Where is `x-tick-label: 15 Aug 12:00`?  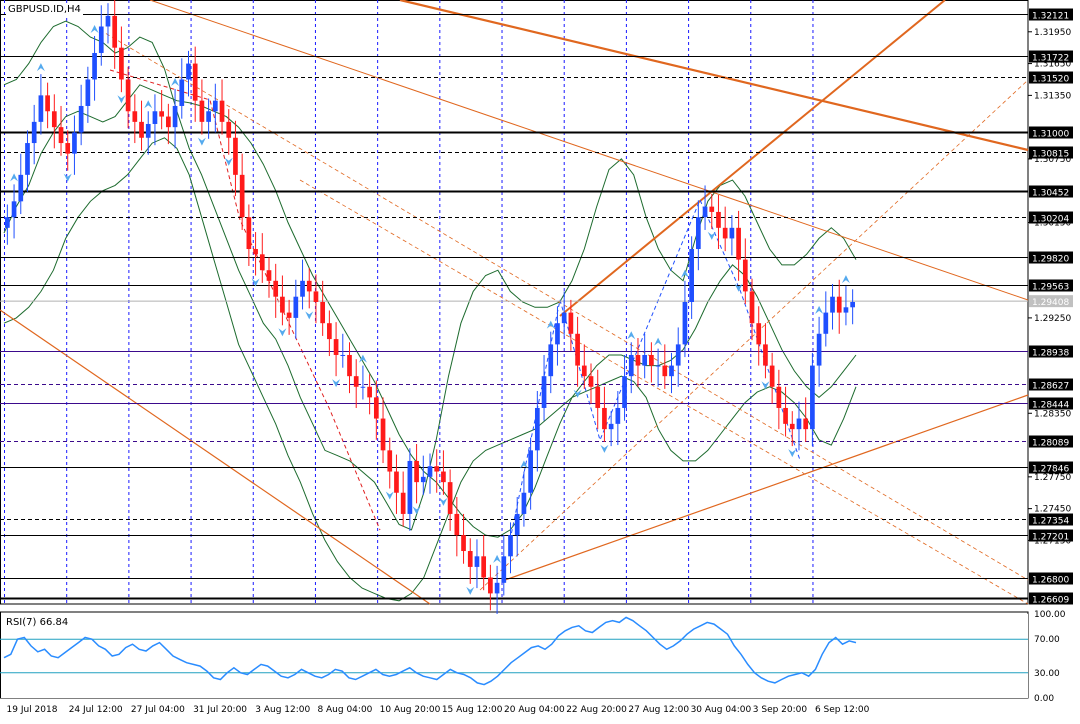
x-tick-label: 15 Aug 12:00 is located at coordinates (472, 710).